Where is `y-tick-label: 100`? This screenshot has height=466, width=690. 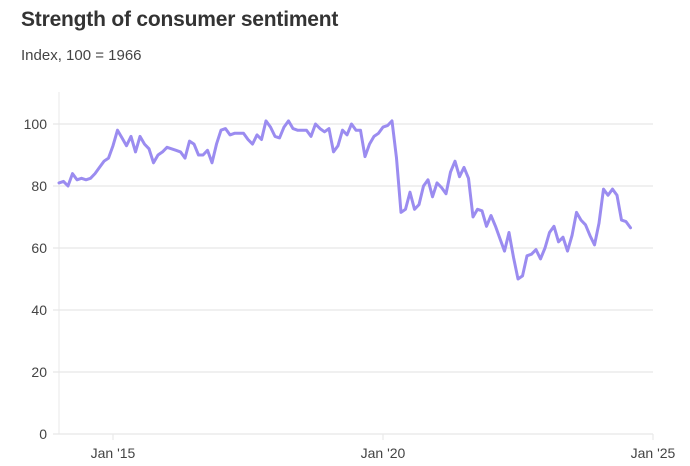 y-tick-label: 100 is located at coordinates (36, 124).